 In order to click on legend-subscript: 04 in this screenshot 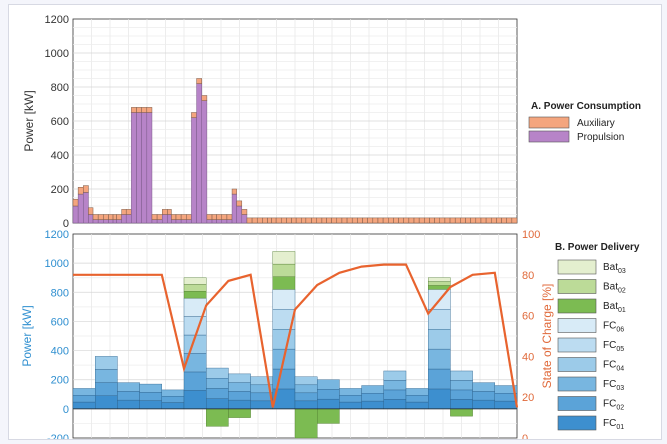, I will do `click(620, 369)`.